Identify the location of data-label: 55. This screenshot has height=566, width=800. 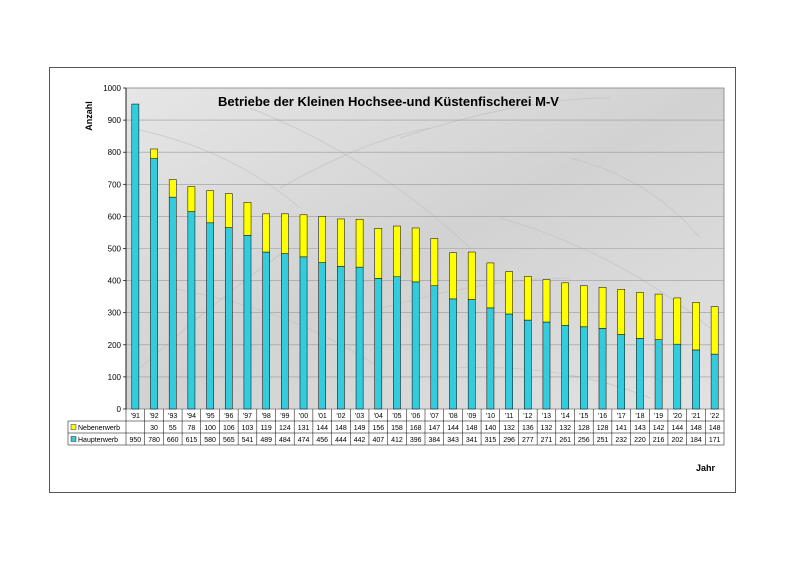
(173, 428).